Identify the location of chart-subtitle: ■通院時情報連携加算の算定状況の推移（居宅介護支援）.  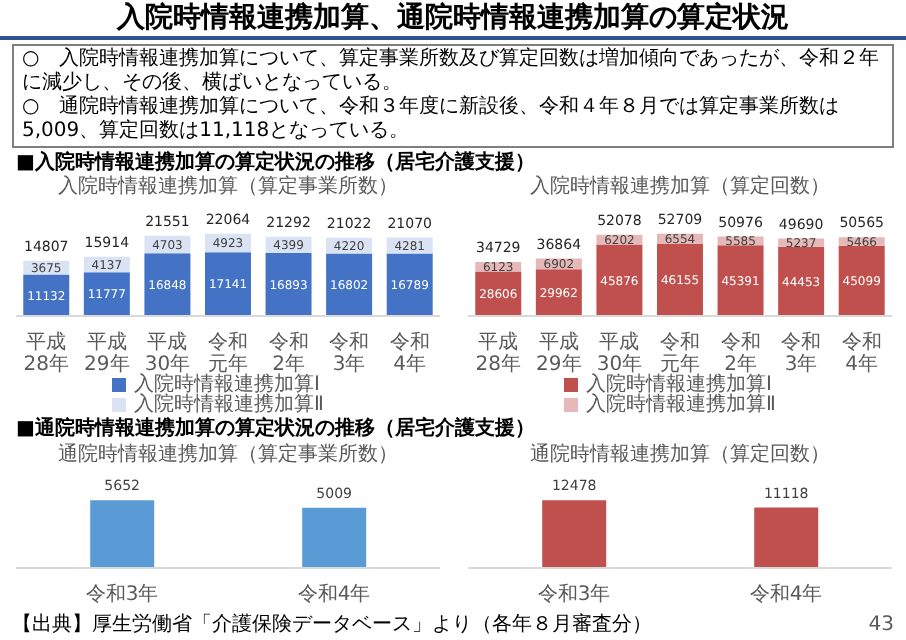
(275, 430).